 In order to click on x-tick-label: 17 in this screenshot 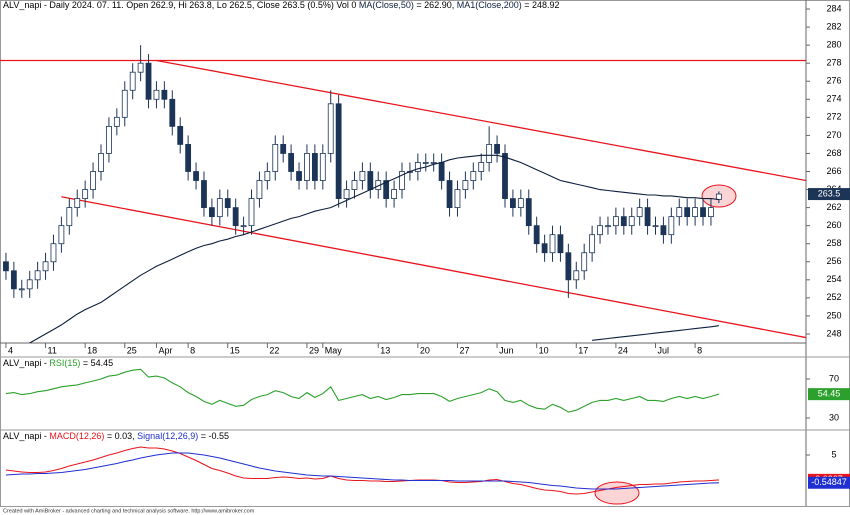, I will do `click(583, 350)`.